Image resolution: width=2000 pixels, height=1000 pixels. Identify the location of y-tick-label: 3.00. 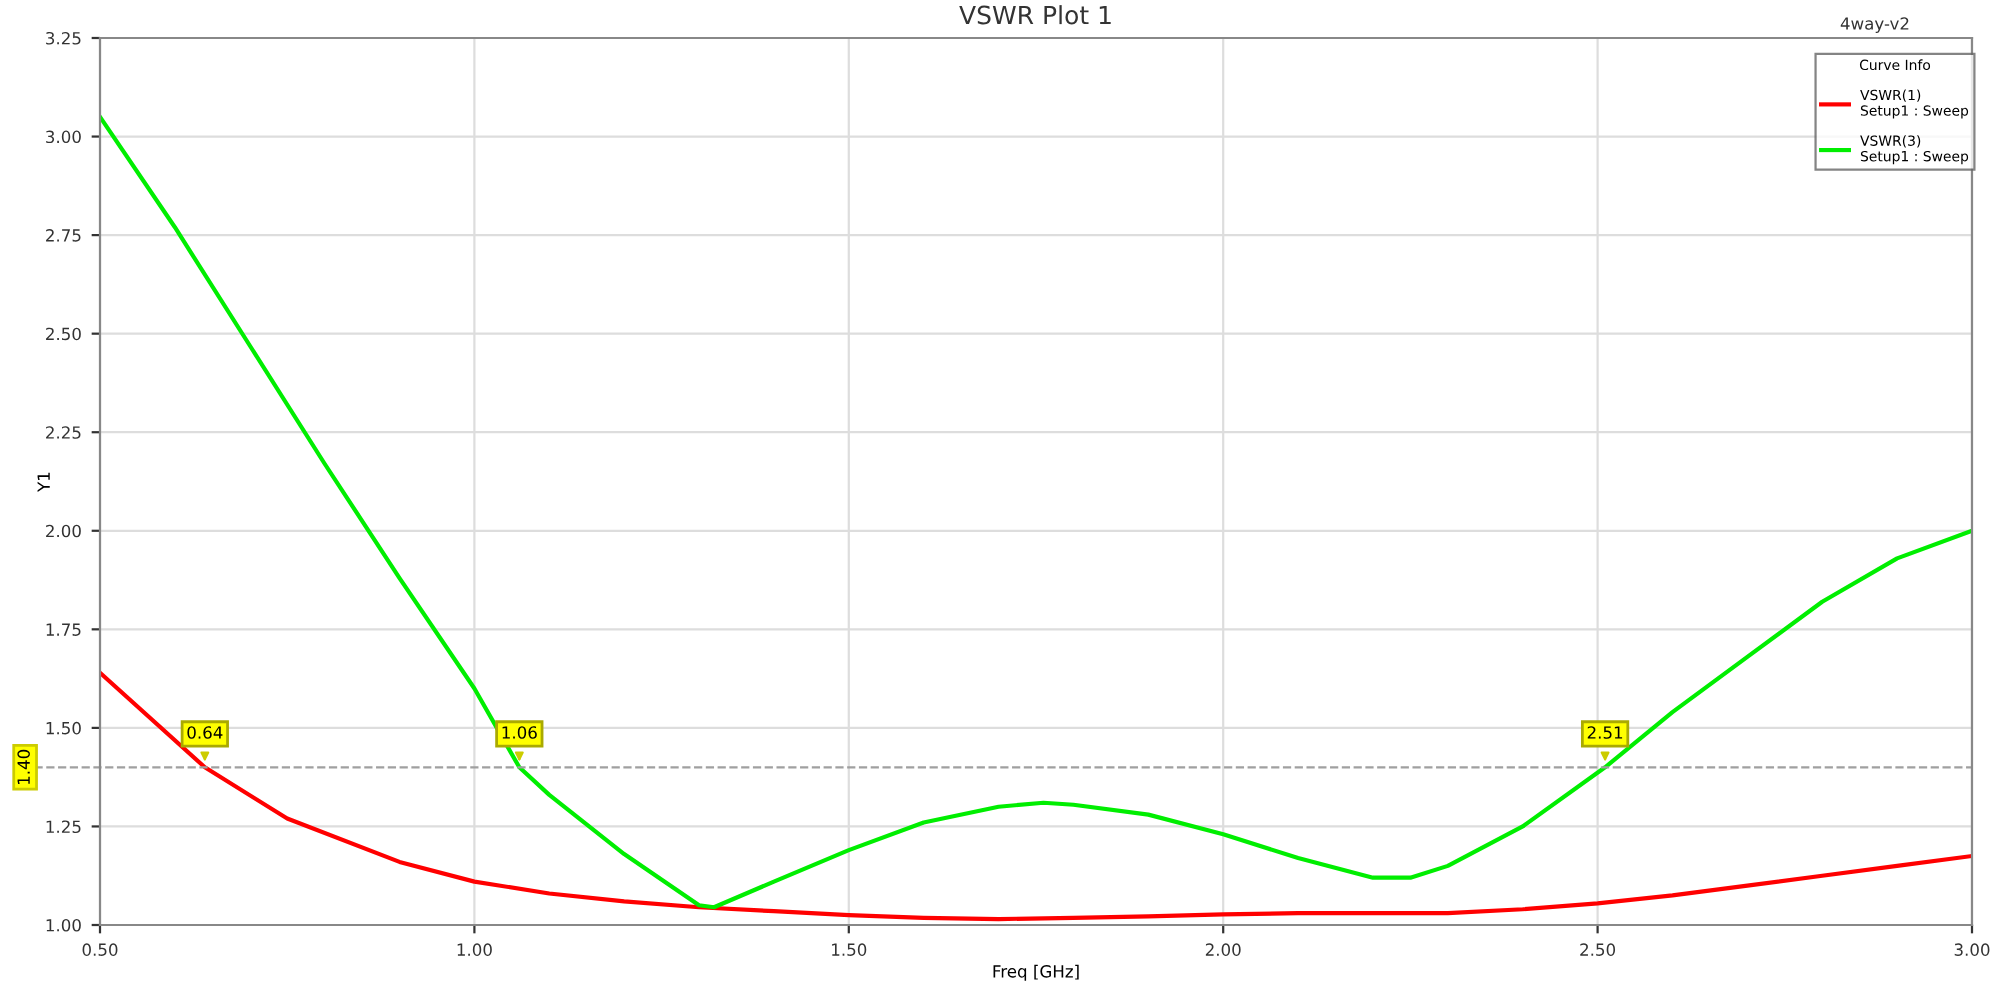
(63, 137).